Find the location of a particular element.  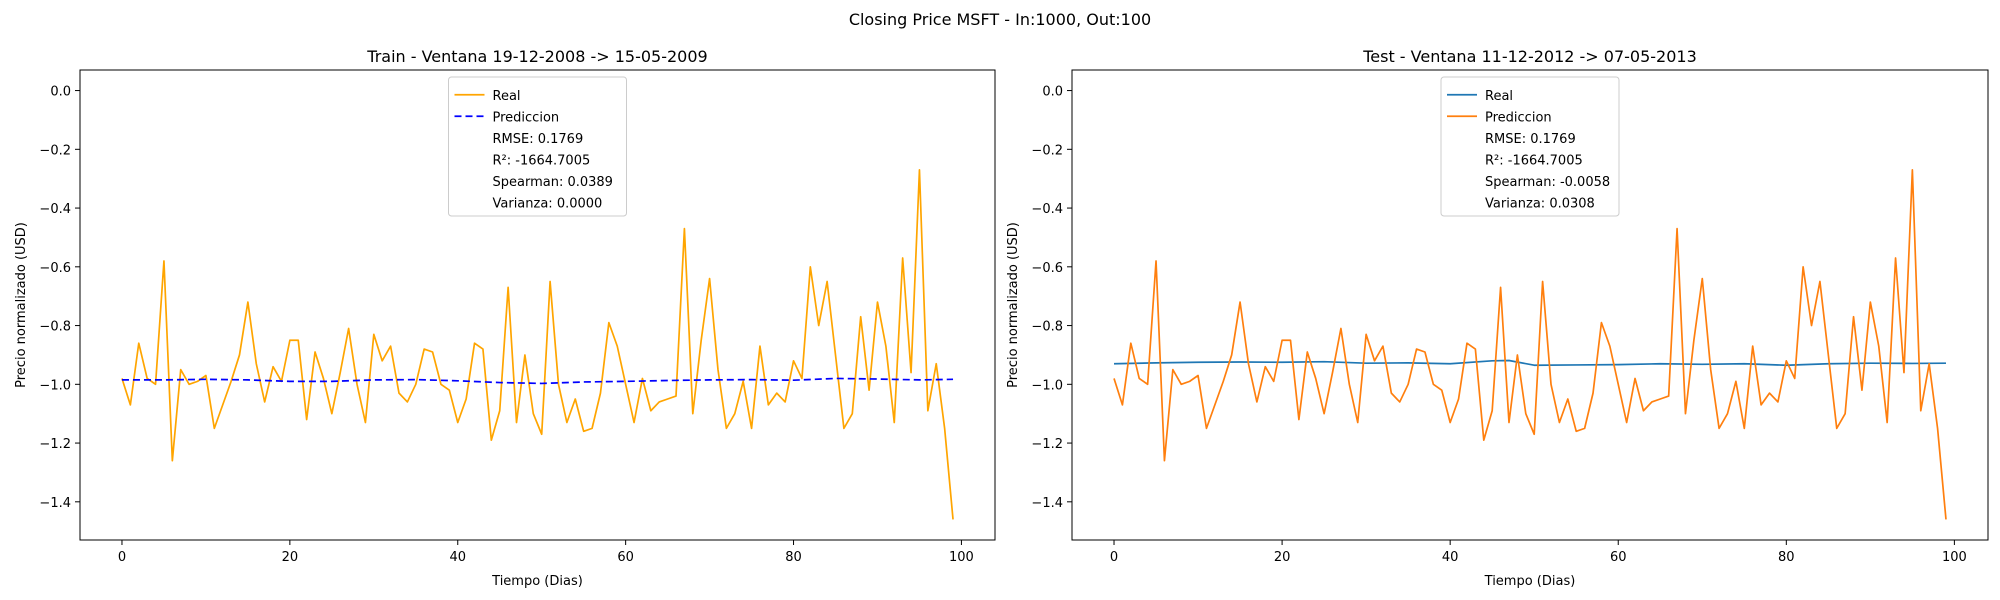

chart-title: Train - Ventana 19-12-2008 -> 15-05-2009 is located at coordinates (536, 56).